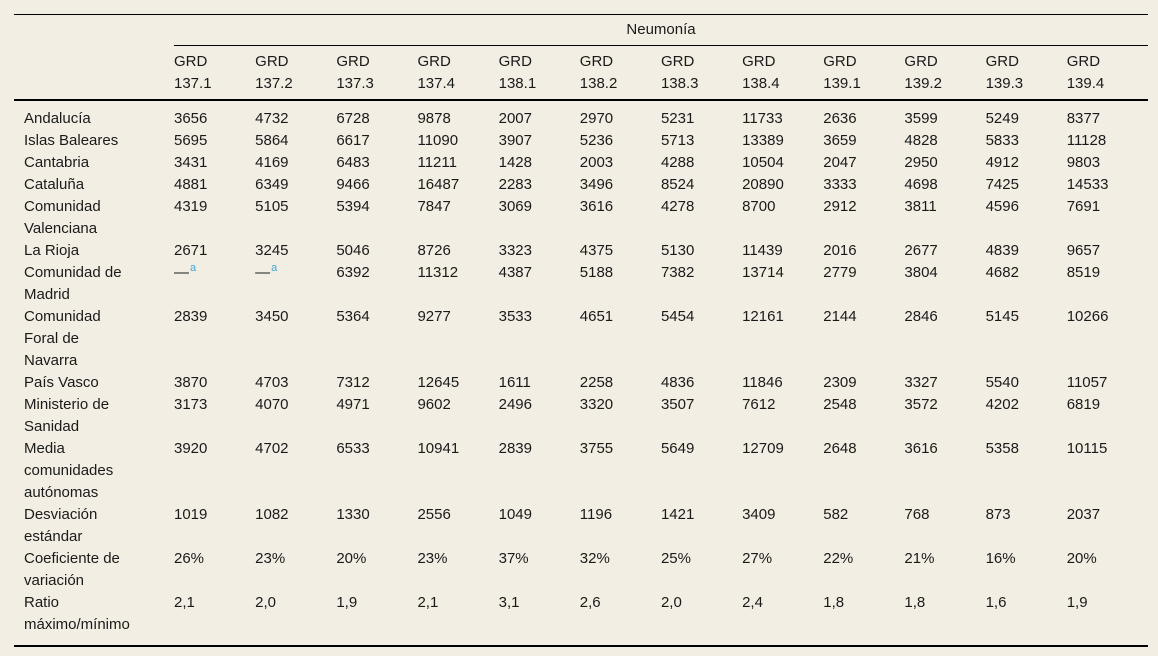 The image size is (1158, 656). What do you see at coordinates (919, 558) in the screenshot?
I see `data-cell: 21%` at bounding box center [919, 558].